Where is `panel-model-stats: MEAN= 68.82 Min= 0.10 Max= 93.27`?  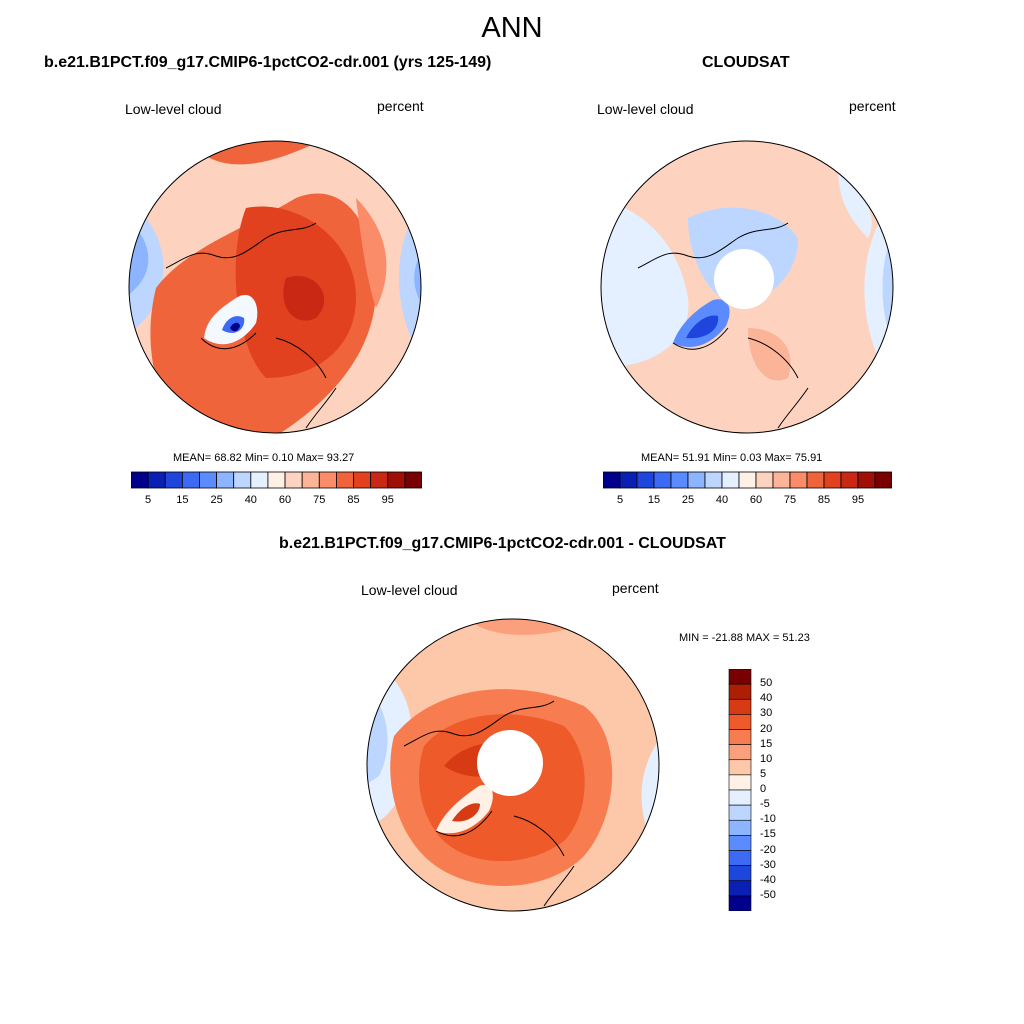 panel-model-stats: MEAN= 68.82 Min= 0.10 Max= 93.27 is located at coordinates (264, 458).